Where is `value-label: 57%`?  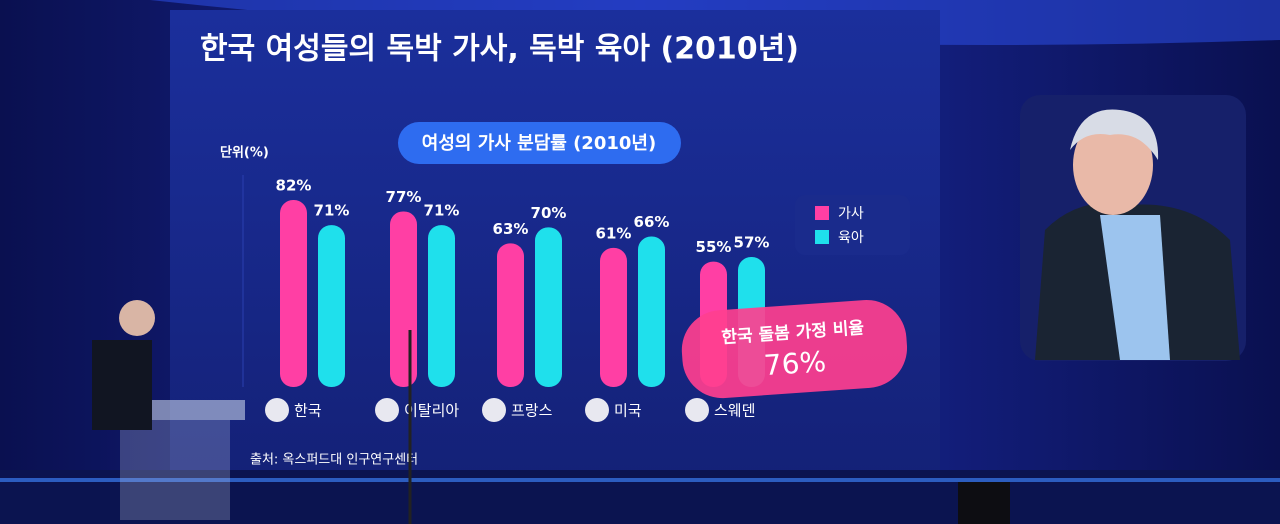 value-label: 57% is located at coordinates (752, 243).